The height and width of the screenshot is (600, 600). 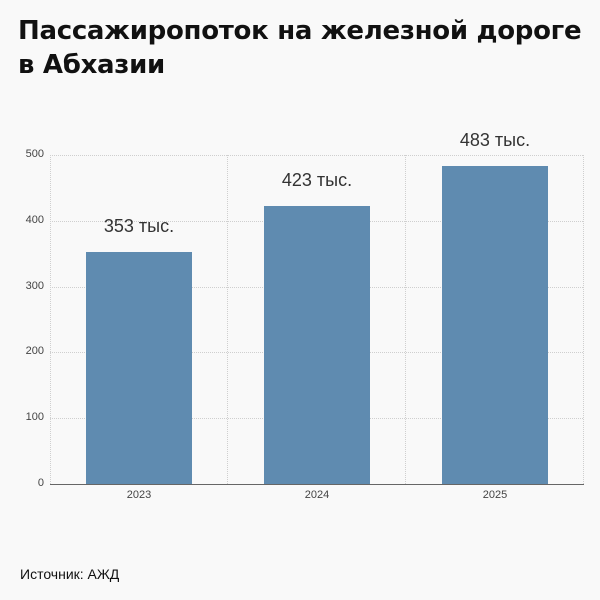 I want to click on bar-value-label: 423 тыс., so click(x=317, y=179).